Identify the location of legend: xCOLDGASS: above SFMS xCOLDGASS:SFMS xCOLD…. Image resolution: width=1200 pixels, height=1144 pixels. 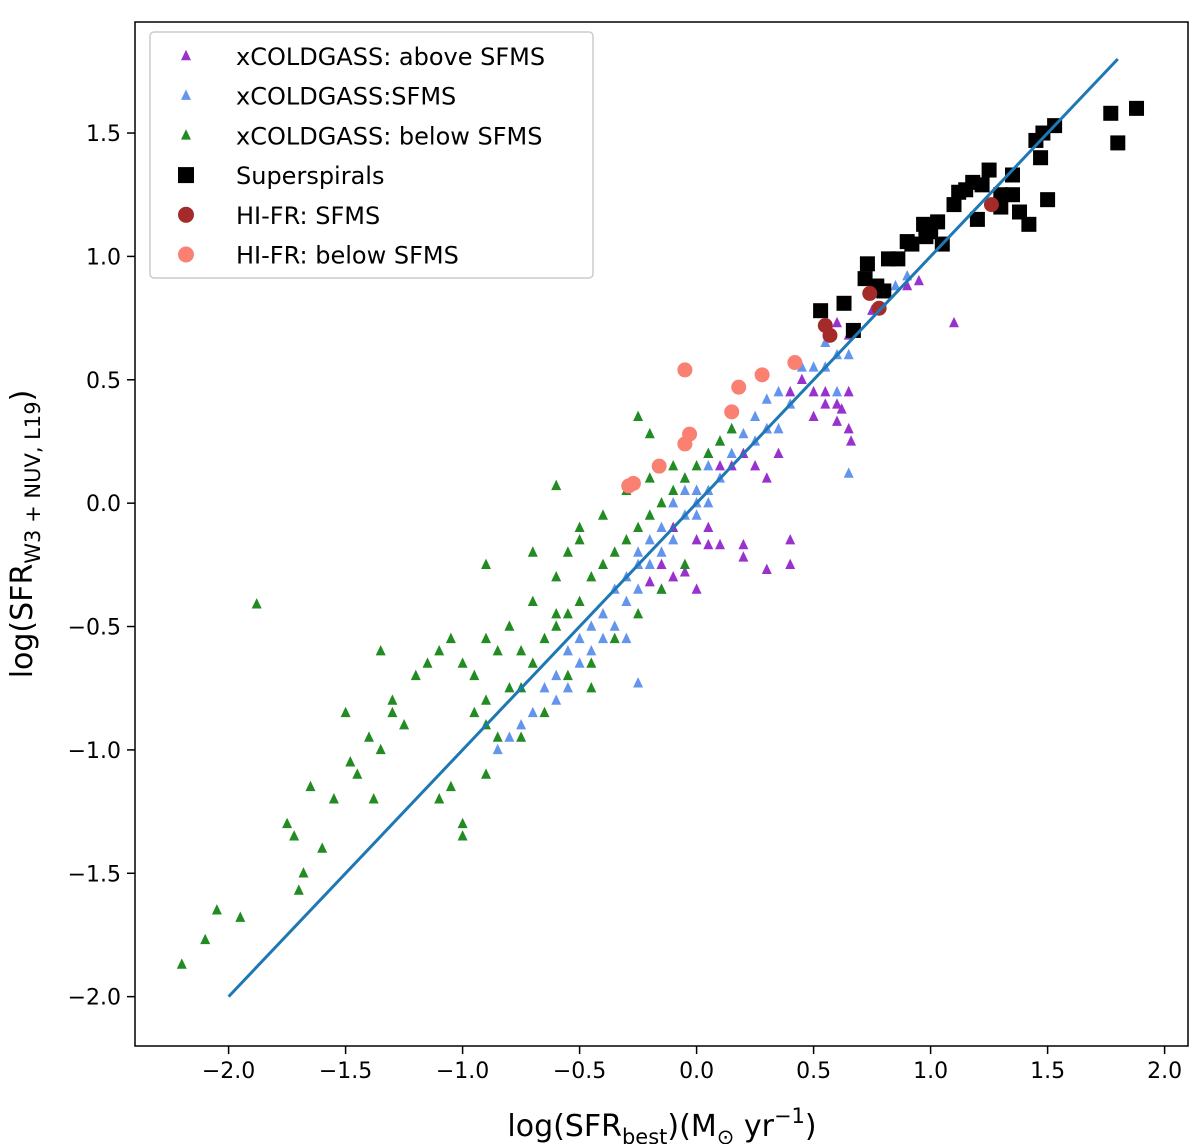
(371, 155).